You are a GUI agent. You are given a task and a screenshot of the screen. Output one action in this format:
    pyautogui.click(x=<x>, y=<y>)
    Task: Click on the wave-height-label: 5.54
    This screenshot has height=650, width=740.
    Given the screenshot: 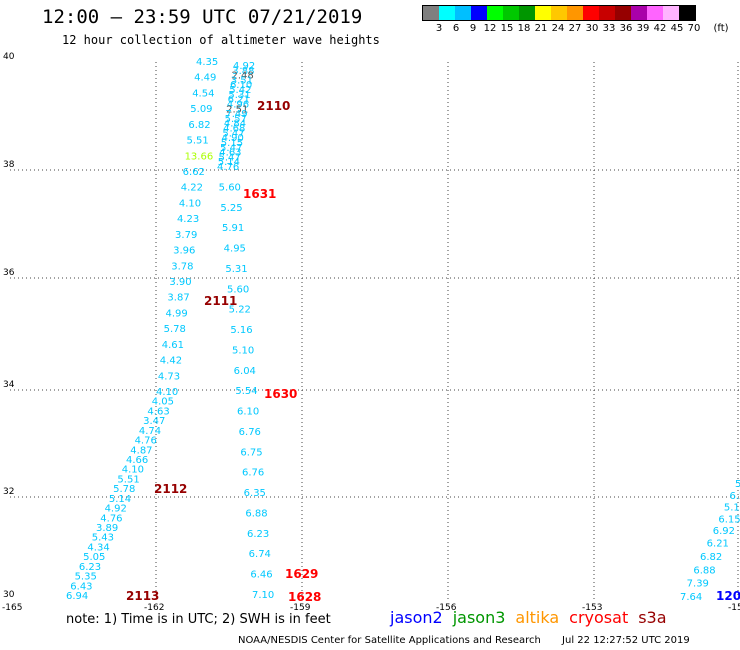 What is the action you would take?
    pyautogui.click(x=246, y=391)
    